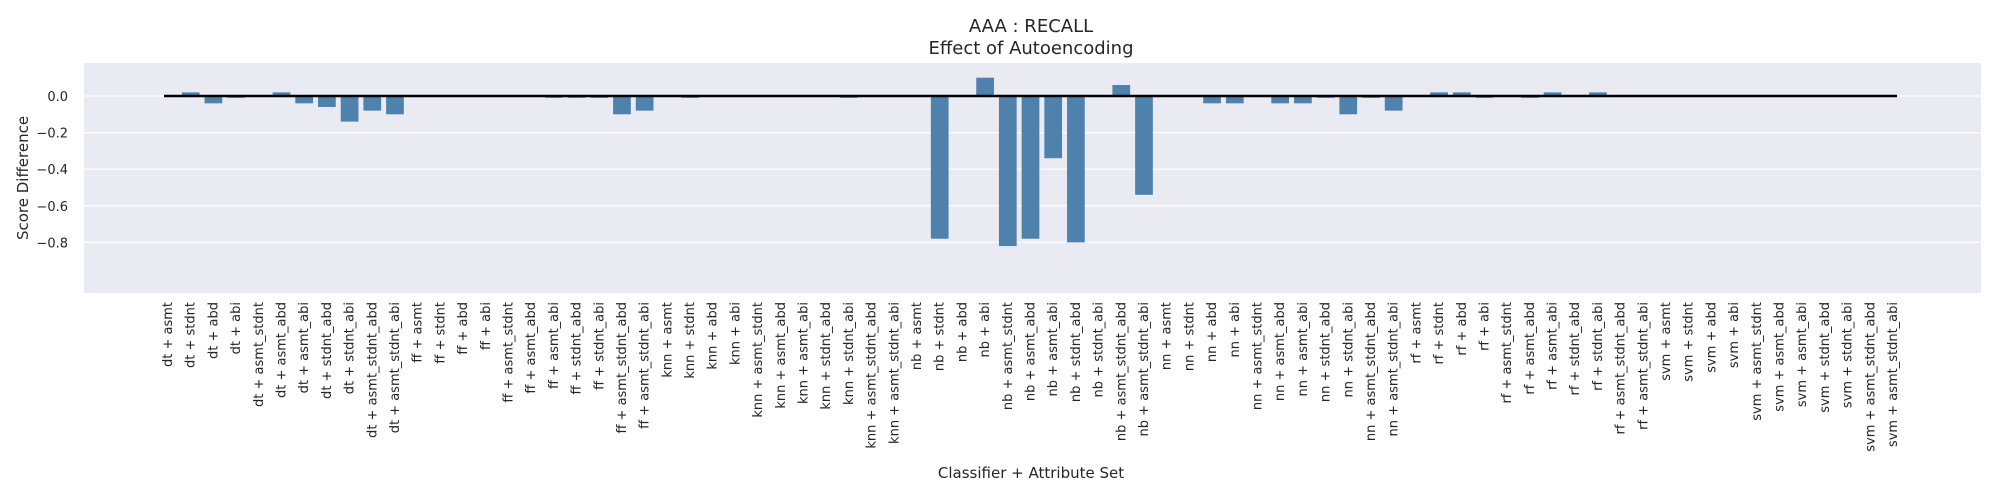  Describe the element at coordinates (1757, 361) in the screenshot. I see `x-tick-label: svm + asmt_stdnt` at that location.